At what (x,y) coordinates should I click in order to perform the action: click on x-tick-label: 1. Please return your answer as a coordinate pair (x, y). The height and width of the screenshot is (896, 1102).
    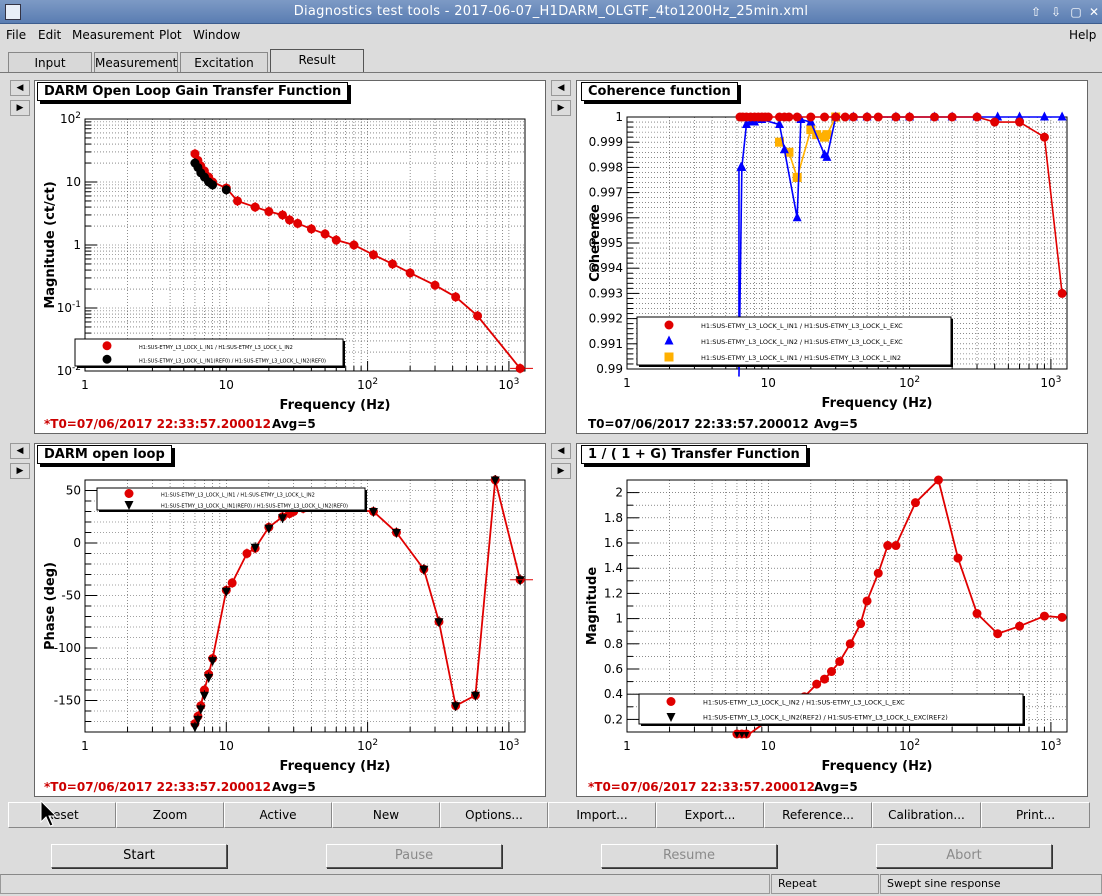
    Looking at the image, I should click on (85, 746).